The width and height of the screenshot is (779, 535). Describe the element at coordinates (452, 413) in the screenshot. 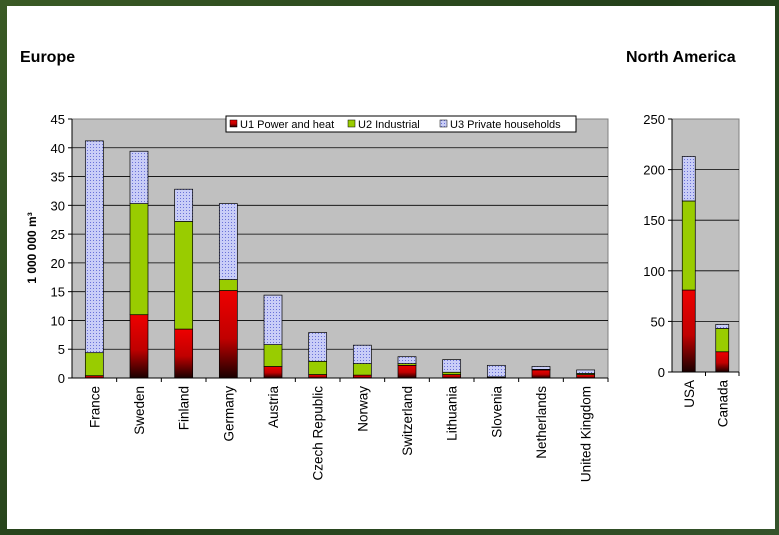

I see `x-category-label: Lithuania` at that location.